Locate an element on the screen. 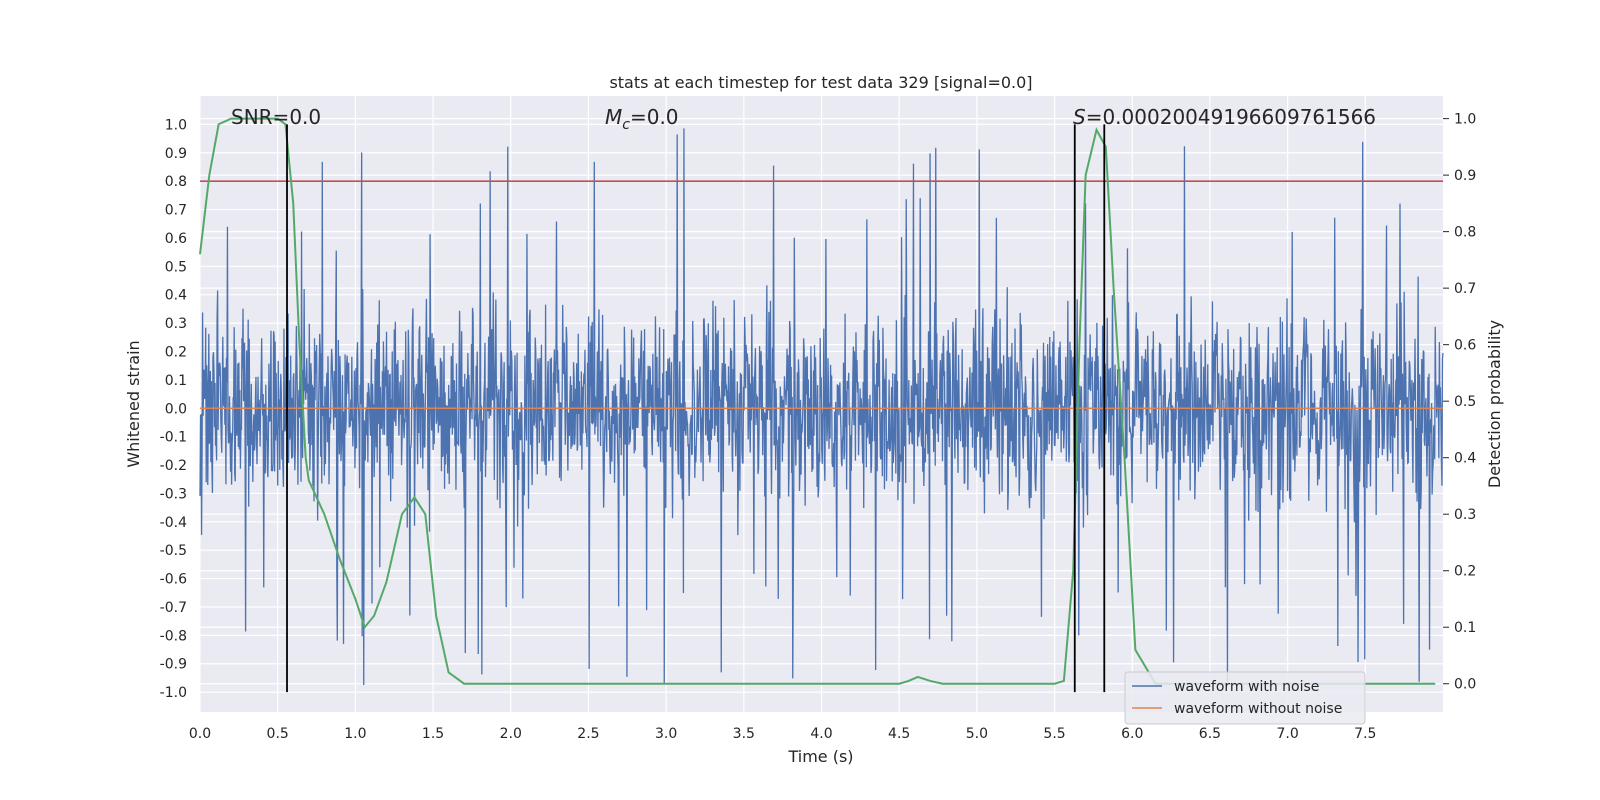 This screenshot has width=1600, height=800. x-tick-label: 4.5 is located at coordinates (899, 734).